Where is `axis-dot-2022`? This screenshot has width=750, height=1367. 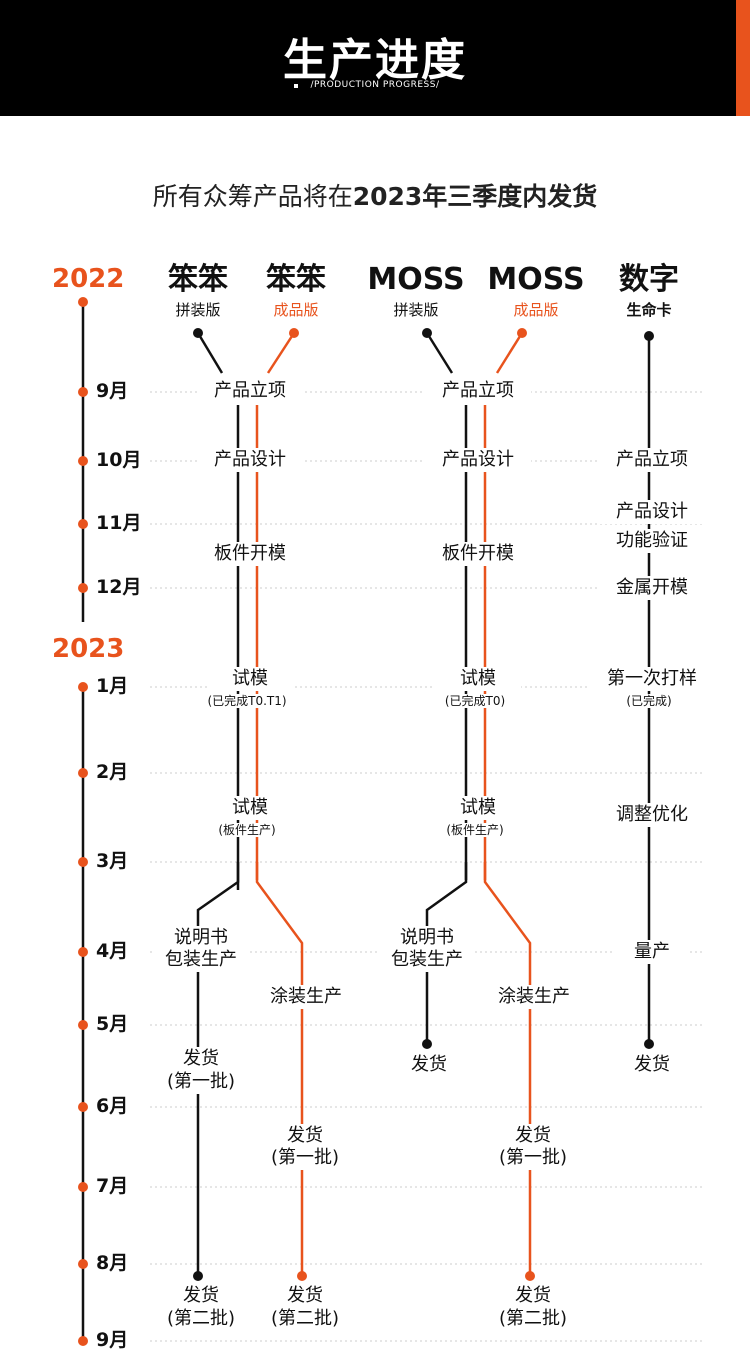
axis-dot-2022 is located at coordinates (83, 302).